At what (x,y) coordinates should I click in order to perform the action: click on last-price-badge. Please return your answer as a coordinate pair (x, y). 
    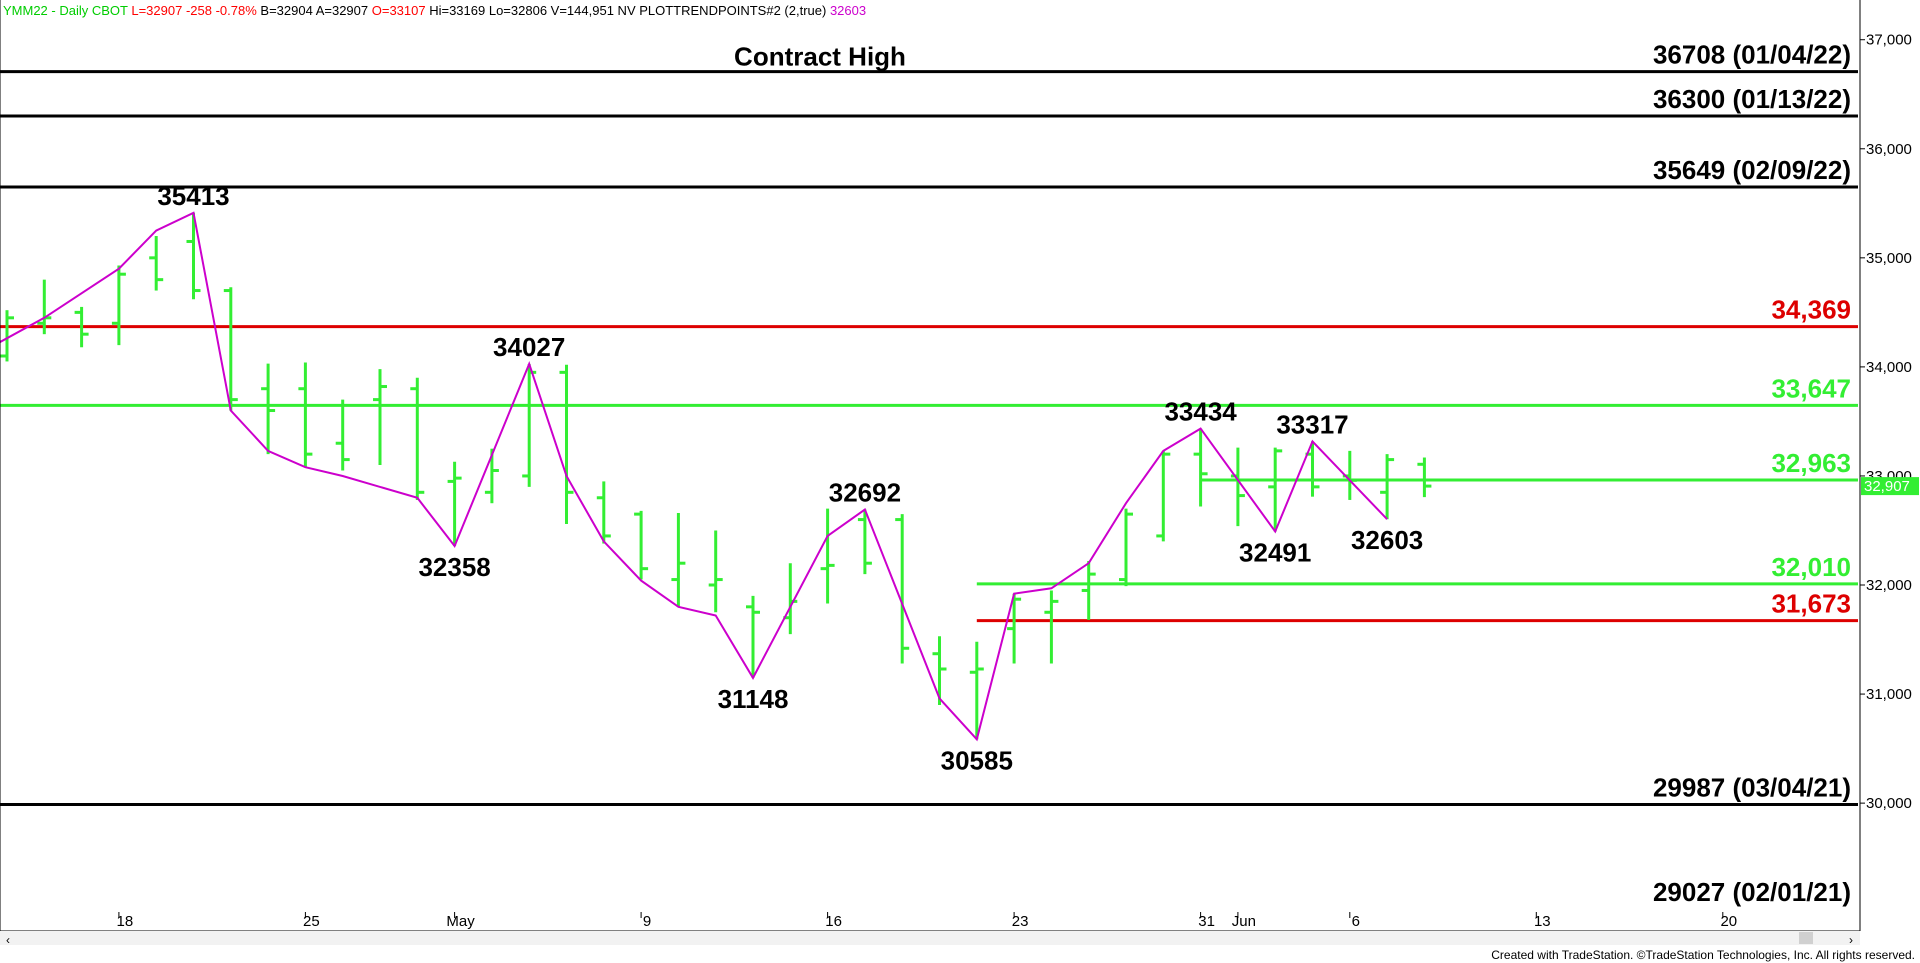
    Looking at the image, I should click on (1890, 486).